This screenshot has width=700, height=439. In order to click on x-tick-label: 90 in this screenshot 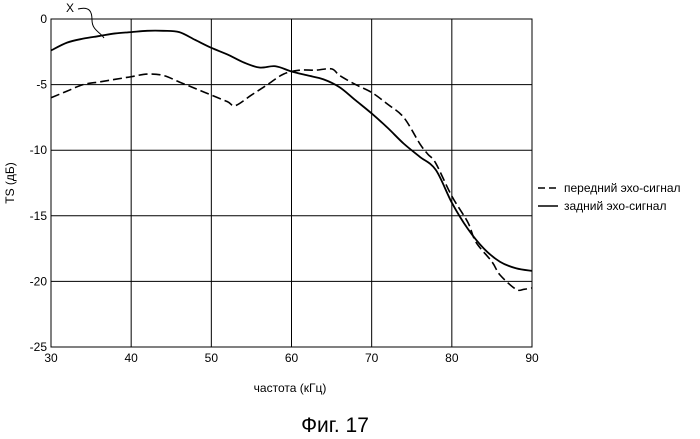, I will do `click(532, 358)`.